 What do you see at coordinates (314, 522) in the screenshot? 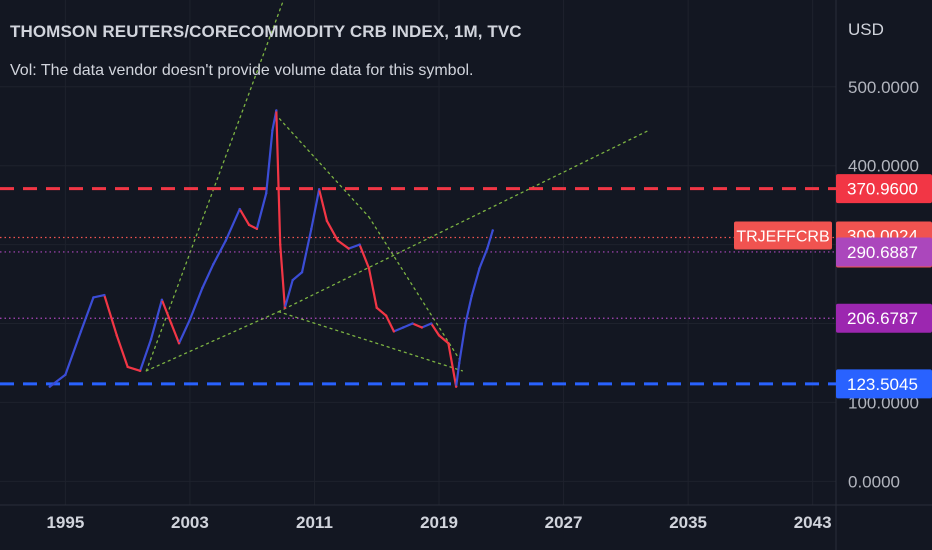
I see `x-tick-label: 2011` at bounding box center [314, 522].